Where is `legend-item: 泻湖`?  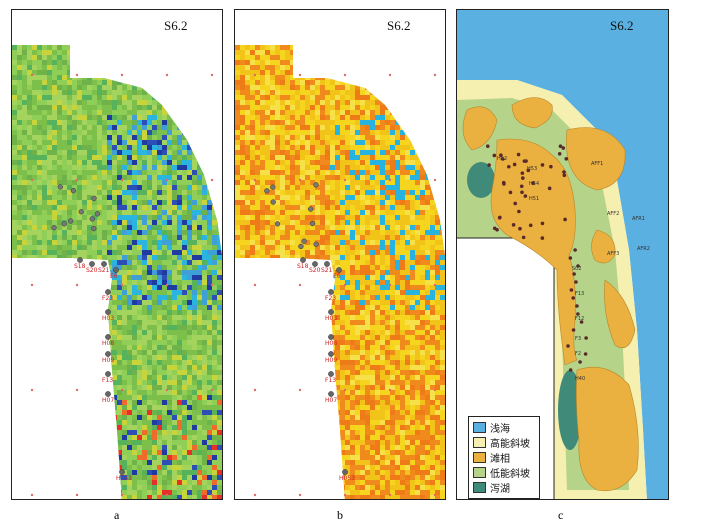
legend-item: 泻湖 is located at coordinates (504, 487).